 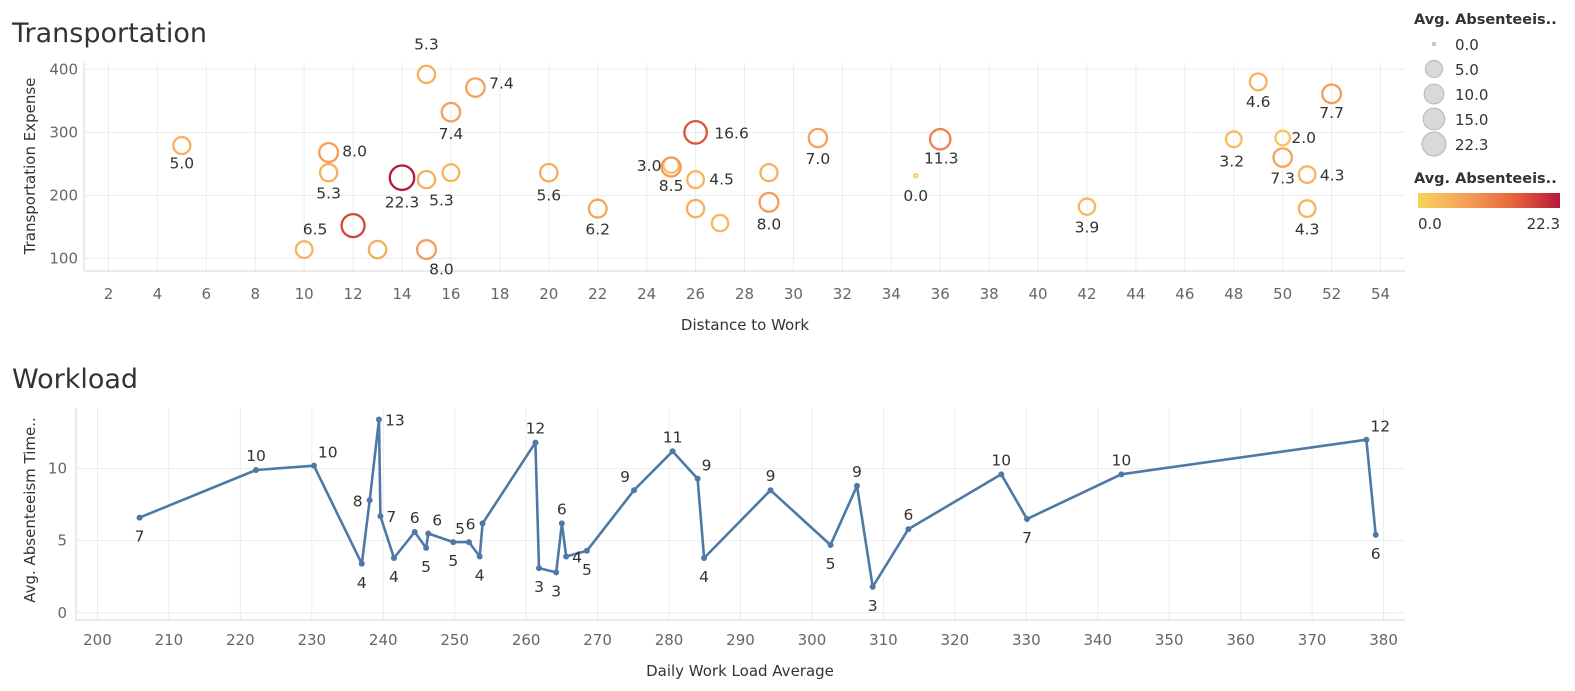 I want to click on scatter-data-label: 2.0, so click(x=1303, y=138).